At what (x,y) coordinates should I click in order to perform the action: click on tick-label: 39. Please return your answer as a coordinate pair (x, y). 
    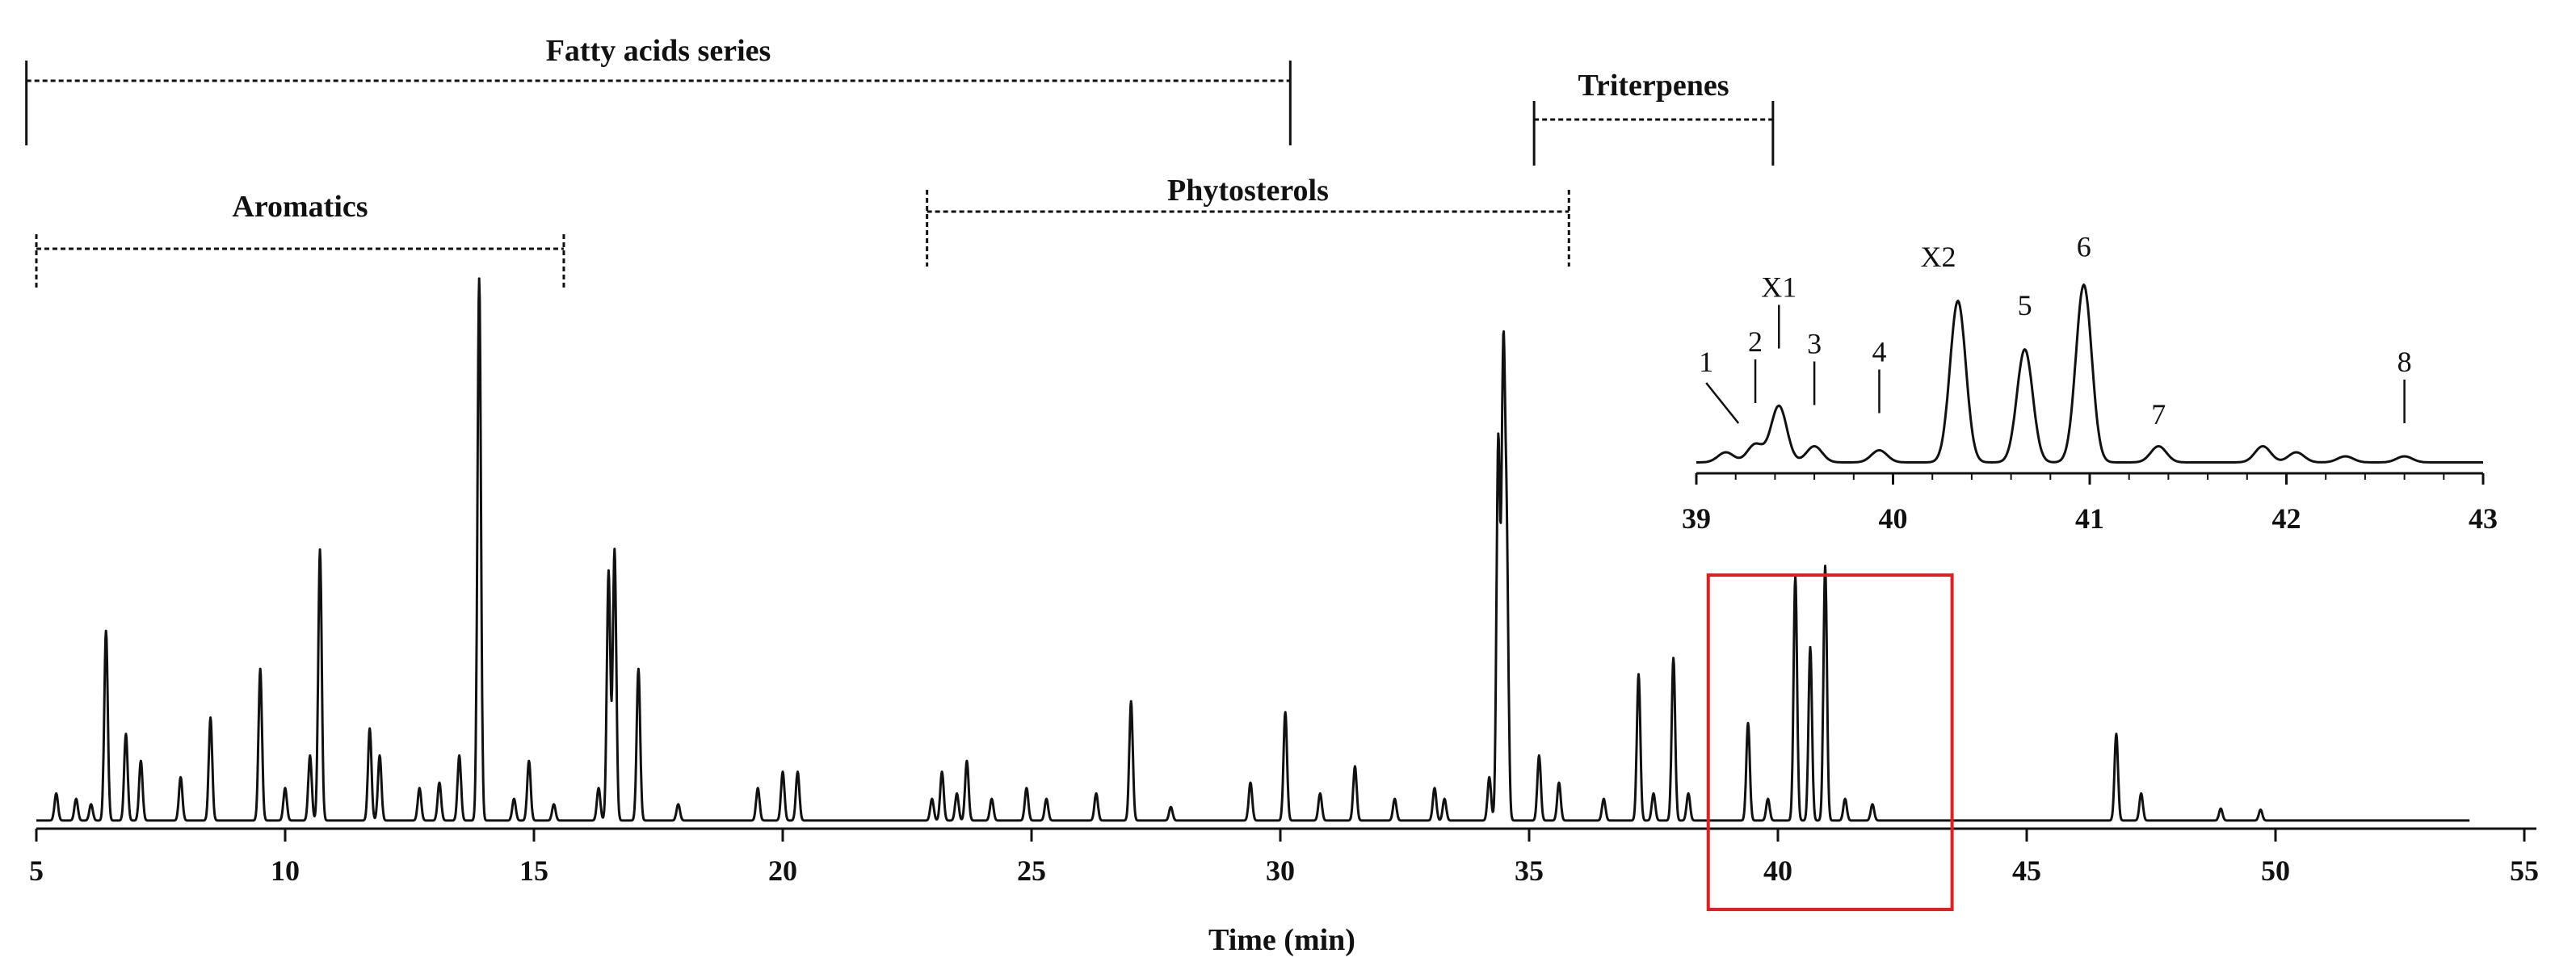
    Looking at the image, I should click on (1697, 518).